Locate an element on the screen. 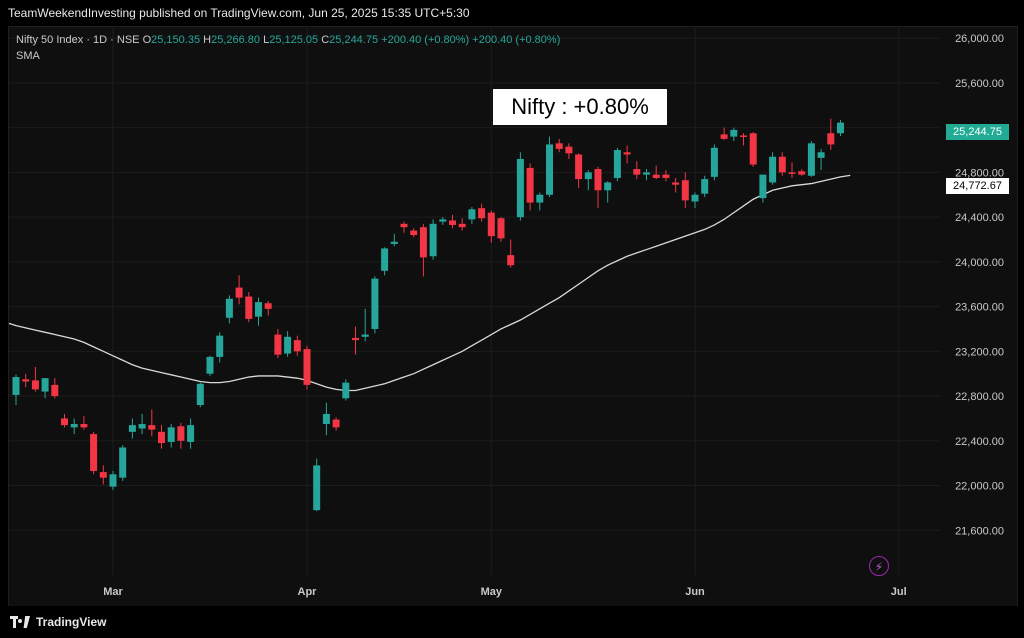  sma-legend: SMA is located at coordinates (28, 56).